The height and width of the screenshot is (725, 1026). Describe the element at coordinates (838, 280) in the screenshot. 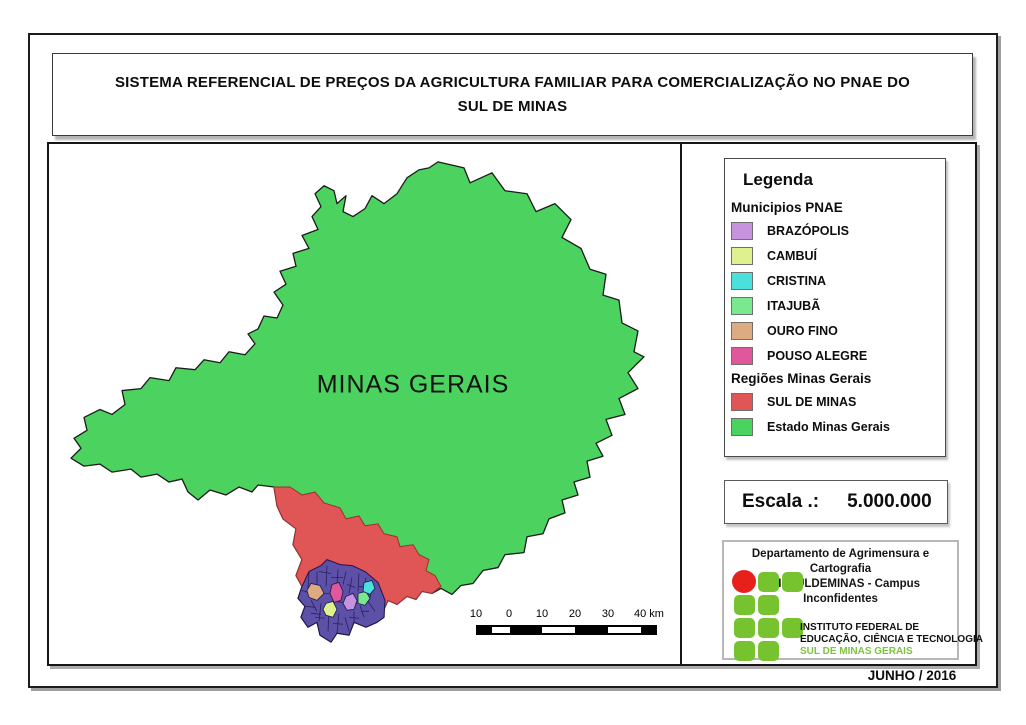

I see `legend-item-cristina: CRISTINA` at that location.